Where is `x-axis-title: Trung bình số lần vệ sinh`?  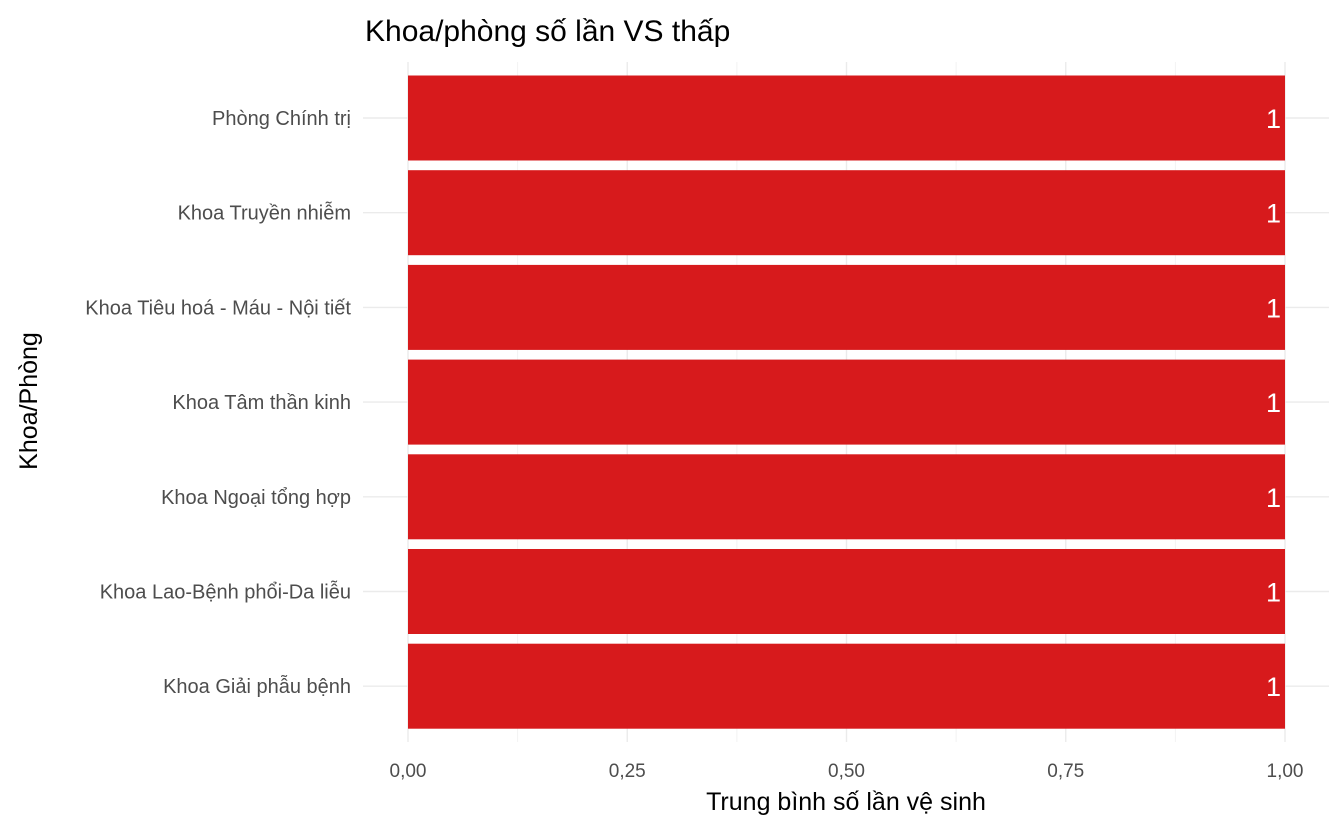
x-axis-title: Trung bình số lần vệ sinh is located at coordinates (846, 802).